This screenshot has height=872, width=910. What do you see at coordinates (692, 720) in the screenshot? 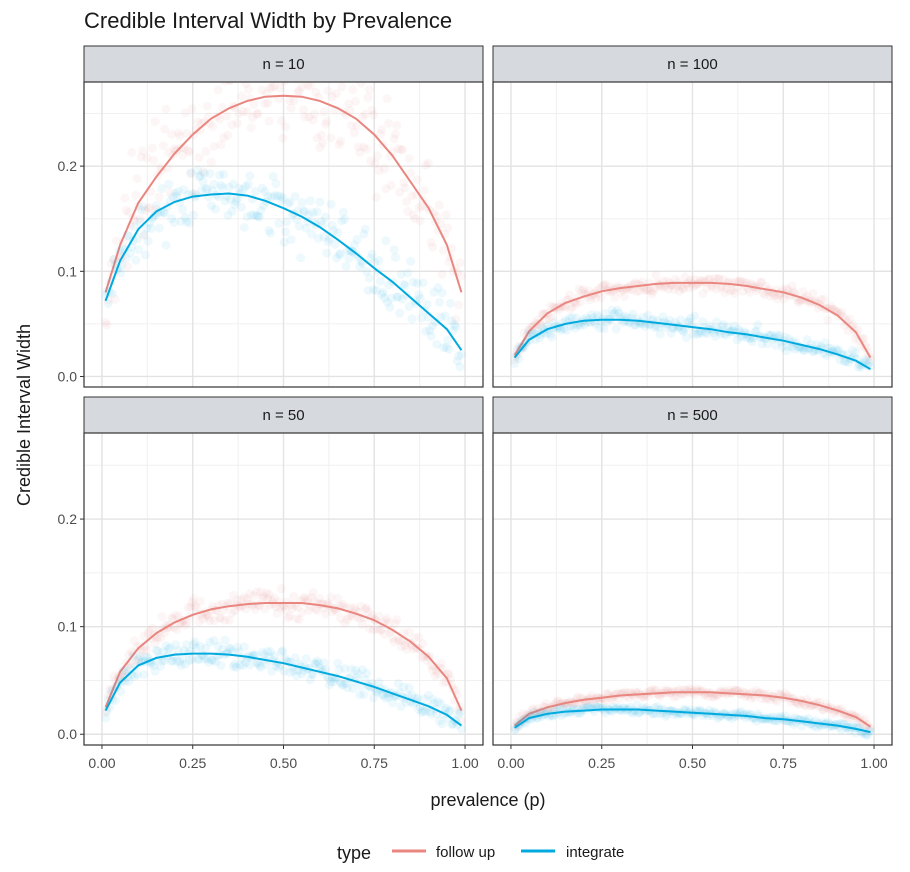
I see `series-integrate` at bounding box center [692, 720].